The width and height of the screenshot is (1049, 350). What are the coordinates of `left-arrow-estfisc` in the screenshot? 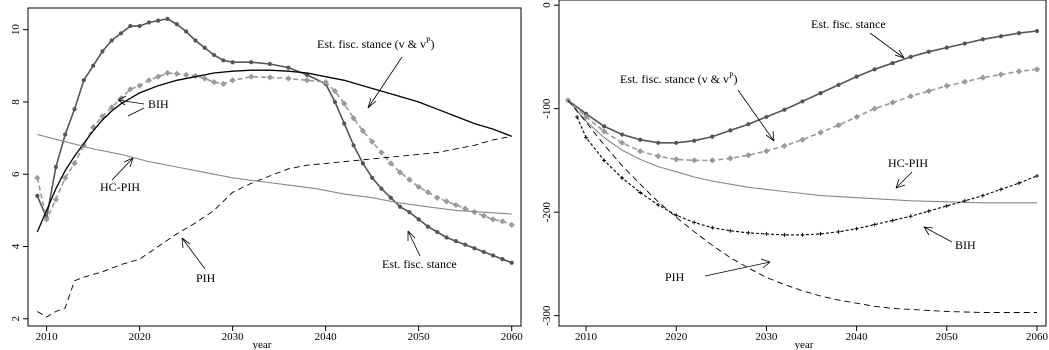 It's located at (414, 243).